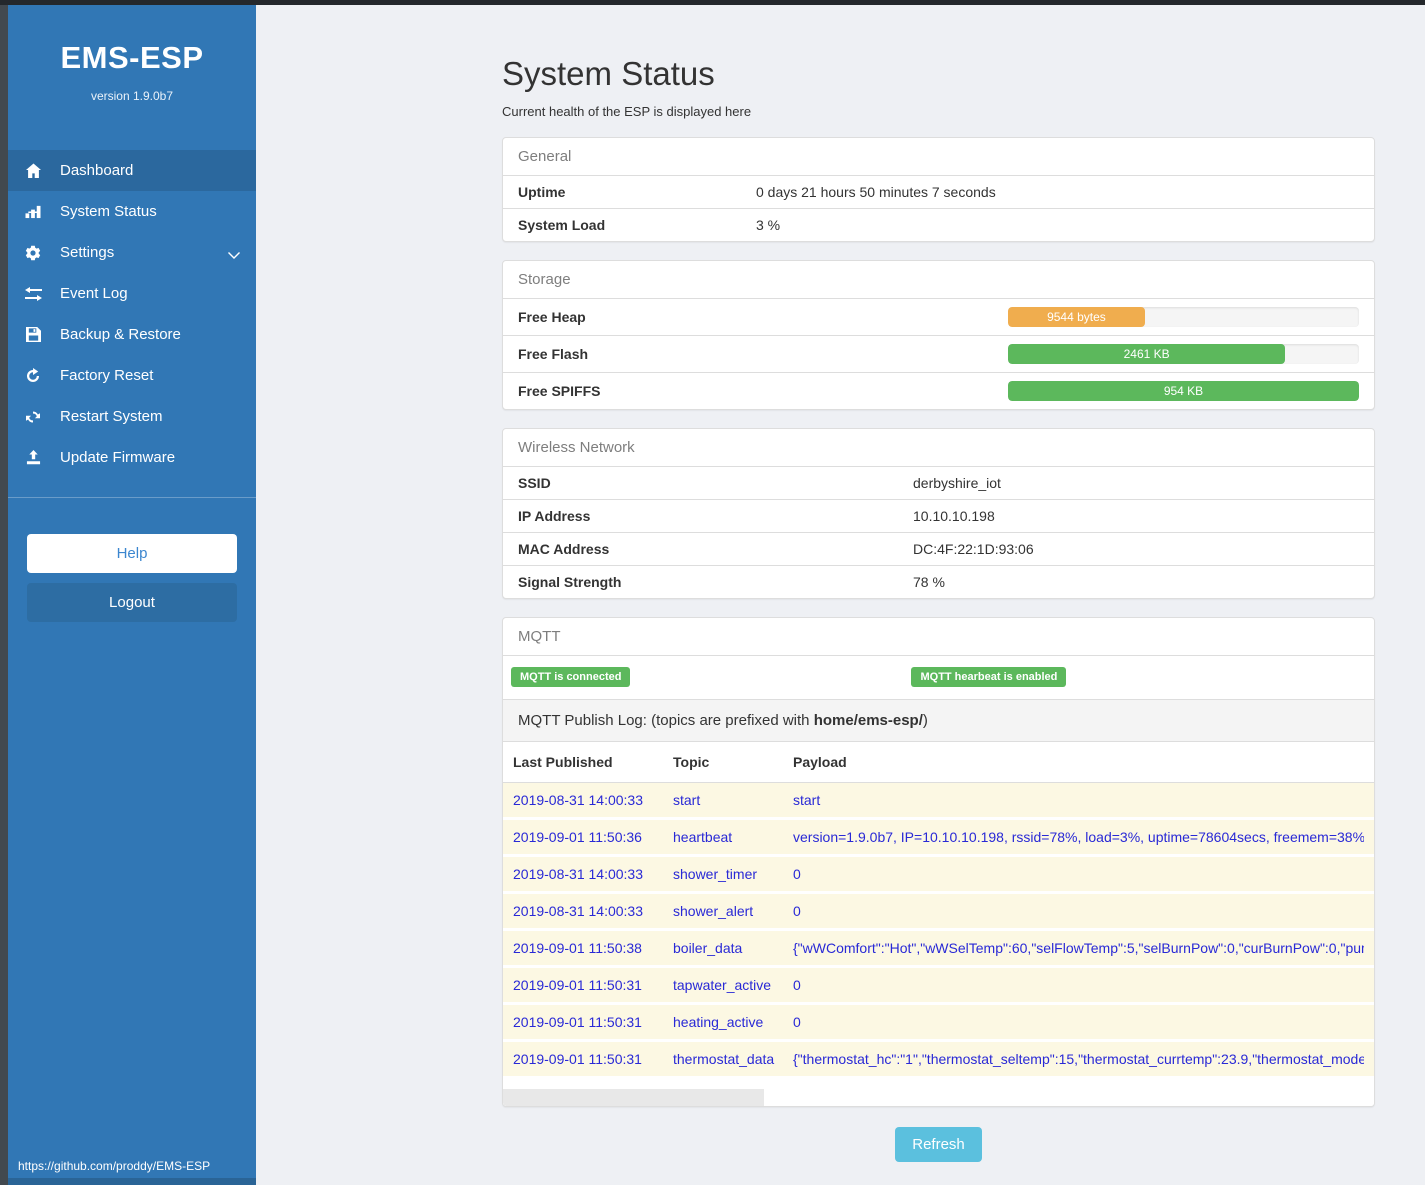 This screenshot has width=1425, height=1185. What do you see at coordinates (571, 677) in the screenshot?
I see `mqtt-connected-badge: MQTT is connected` at bounding box center [571, 677].